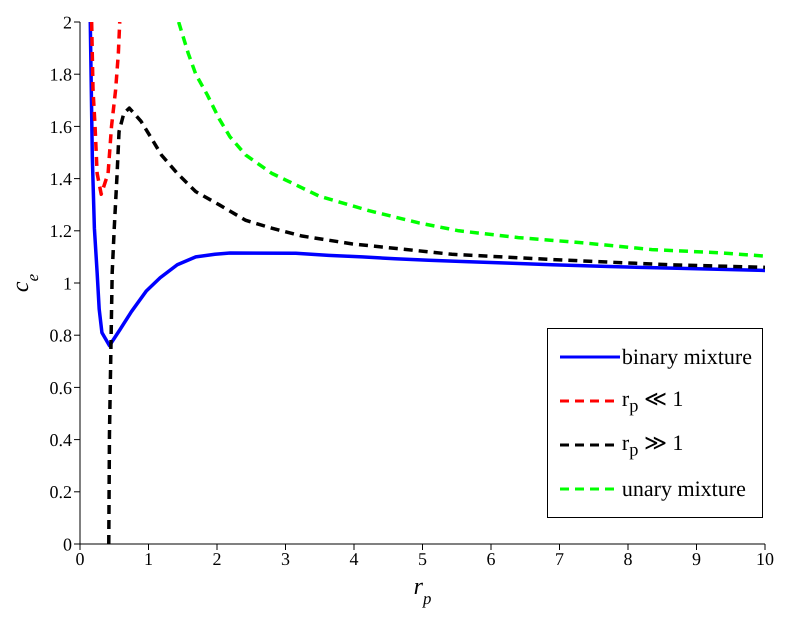  What do you see at coordinates (148, 558) in the screenshot?
I see `x-tick-label: 1` at bounding box center [148, 558].